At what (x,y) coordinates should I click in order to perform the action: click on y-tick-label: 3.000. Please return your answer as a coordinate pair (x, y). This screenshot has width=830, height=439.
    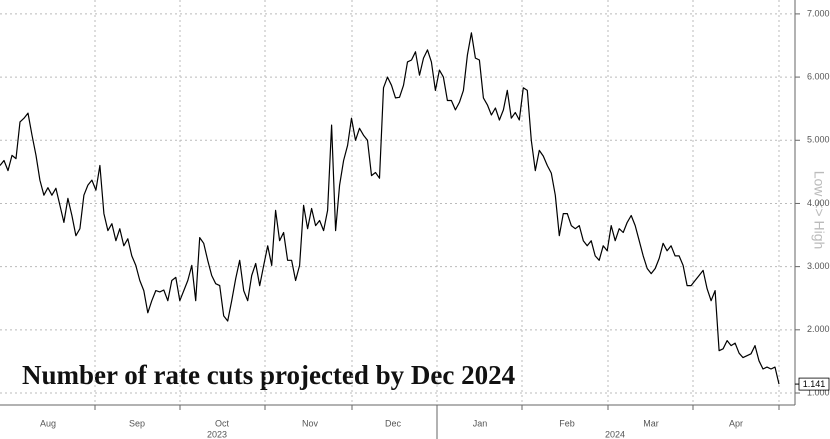
    Looking at the image, I should click on (818, 266).